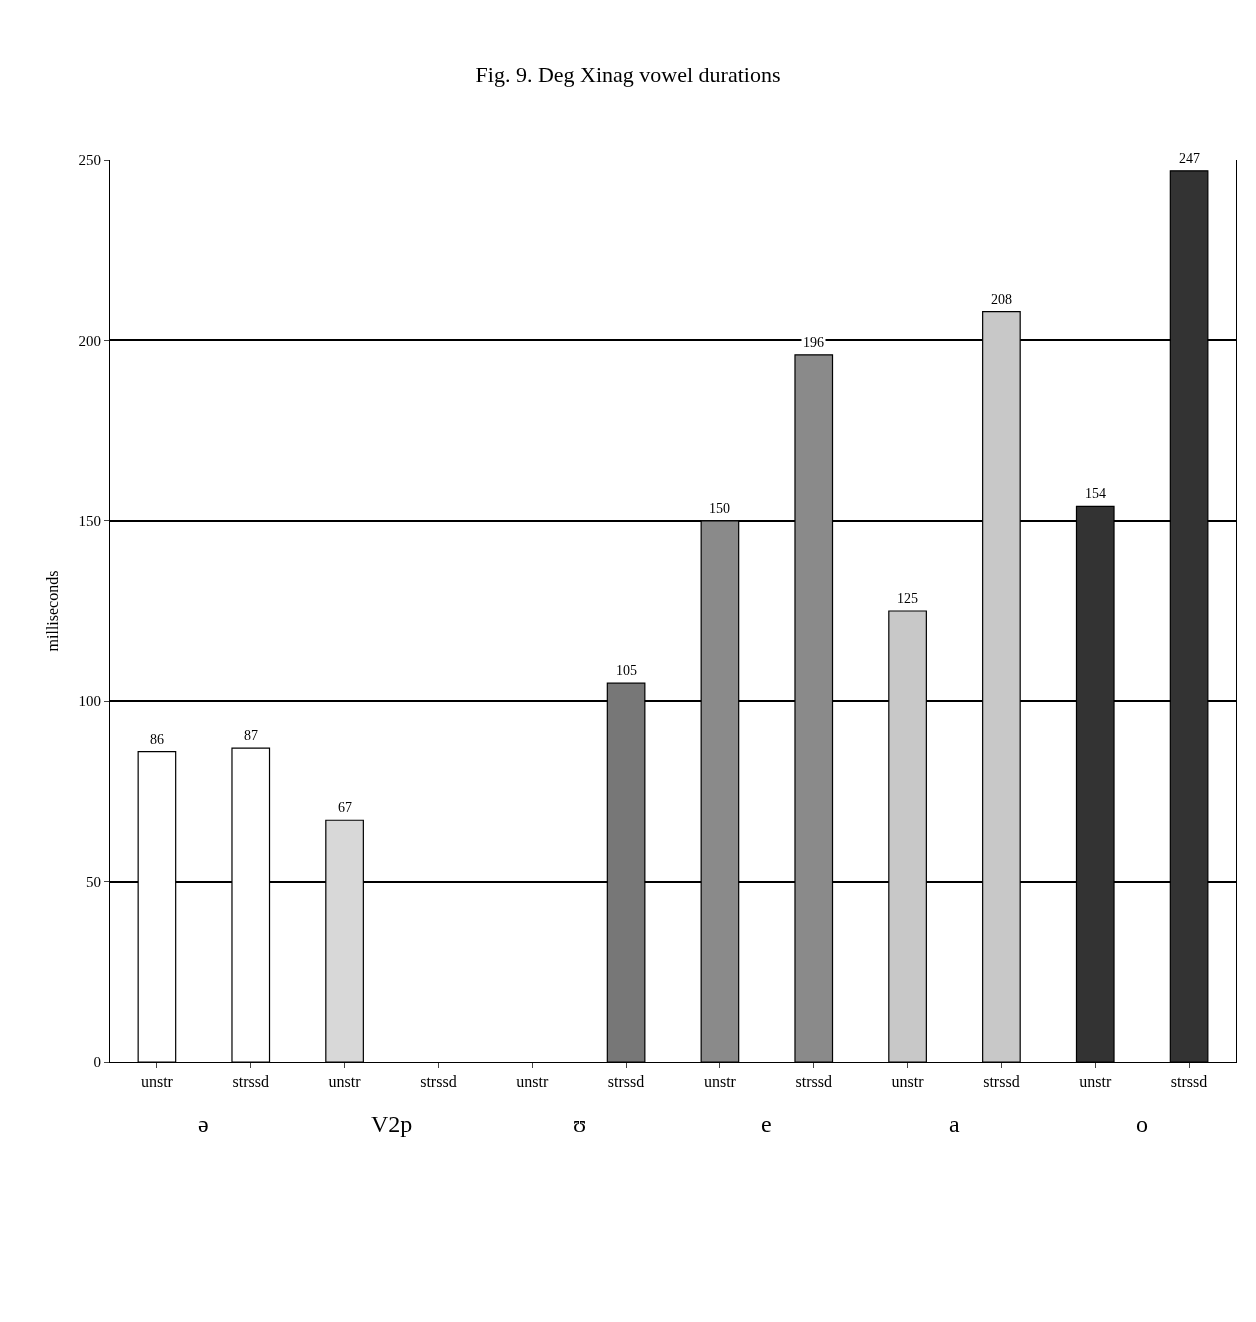  What do you see at coordinates (251, 735) in the screenshot?
I see `data-label: 87` at bounding box center [251, 735].